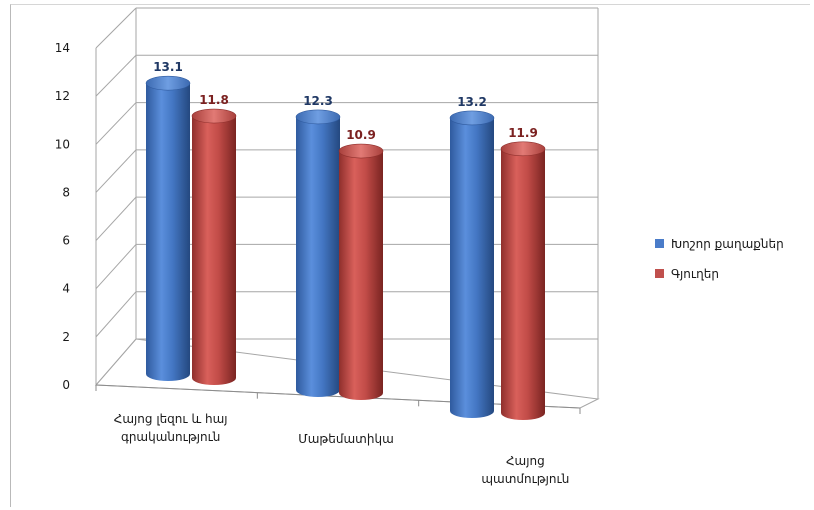  I want to click on y-tick-label: 4, so click(66, 289).